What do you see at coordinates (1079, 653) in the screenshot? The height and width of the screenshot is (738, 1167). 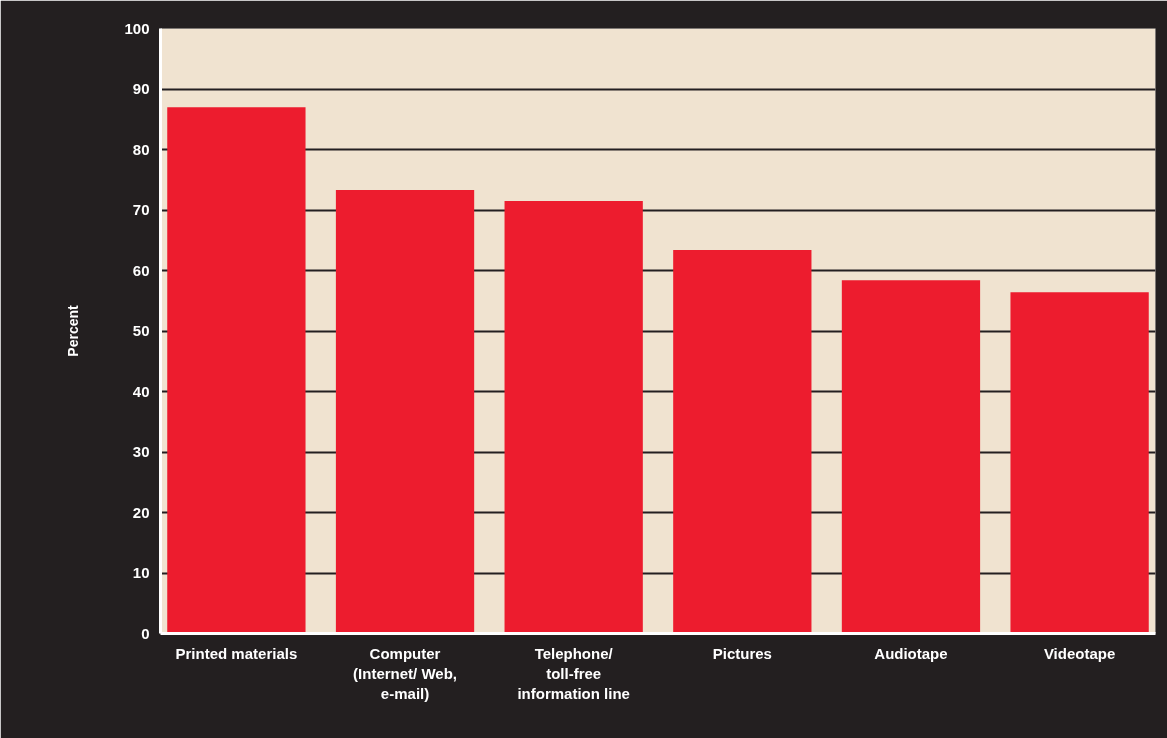 I see `x-tick-label: Videotape` at bounding box center [1079, 653].